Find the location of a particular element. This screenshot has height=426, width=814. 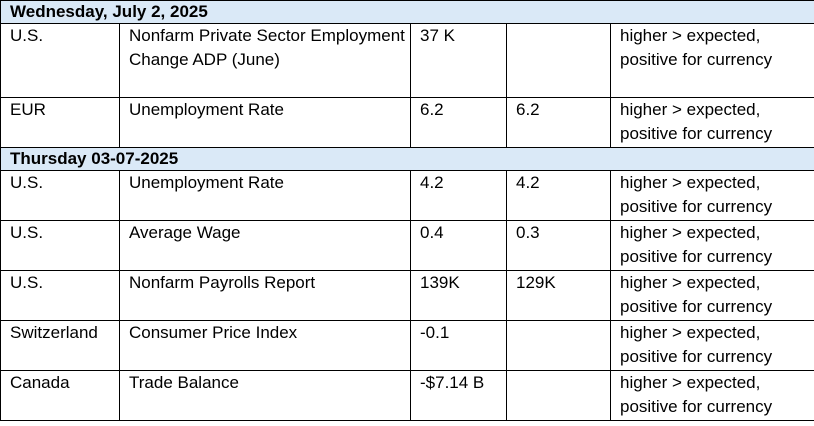

country-cell: Canada is located at coordinates (60, 395).